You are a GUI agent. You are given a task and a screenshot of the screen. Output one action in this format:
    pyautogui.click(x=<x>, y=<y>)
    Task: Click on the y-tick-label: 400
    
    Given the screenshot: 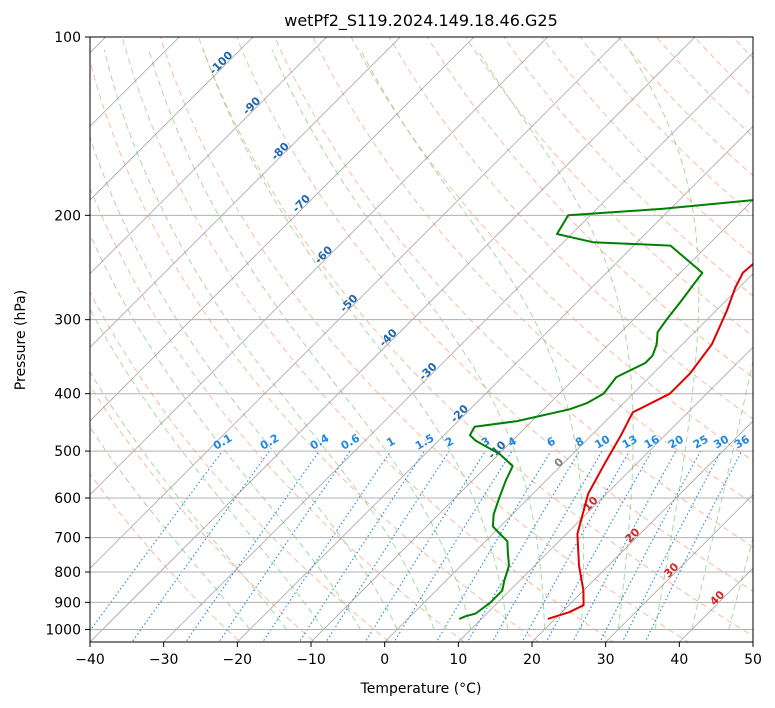 What is the action you would take?
    pyautogui.click(x=67, y=395)
    